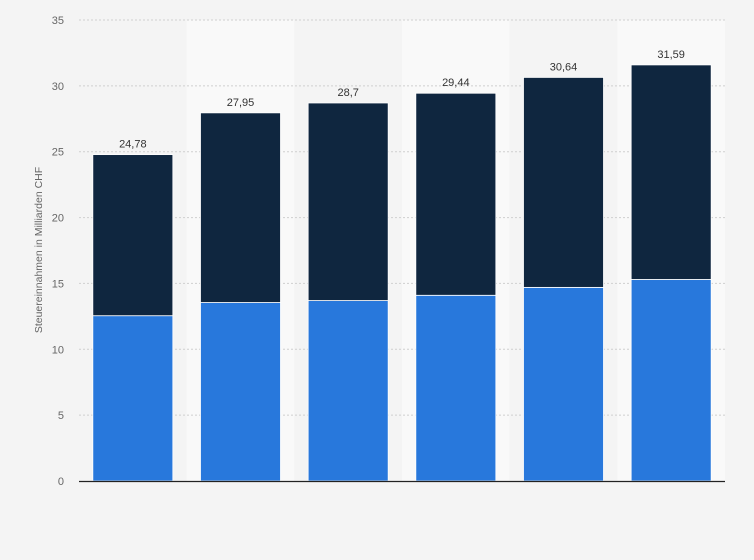 Image resolution: width=754 pixels, height=560 pixels. What do you see at coordinates (61, 482) in the screenshot?
I see `y-tick-label: 0` at bounding box center [61, 482].